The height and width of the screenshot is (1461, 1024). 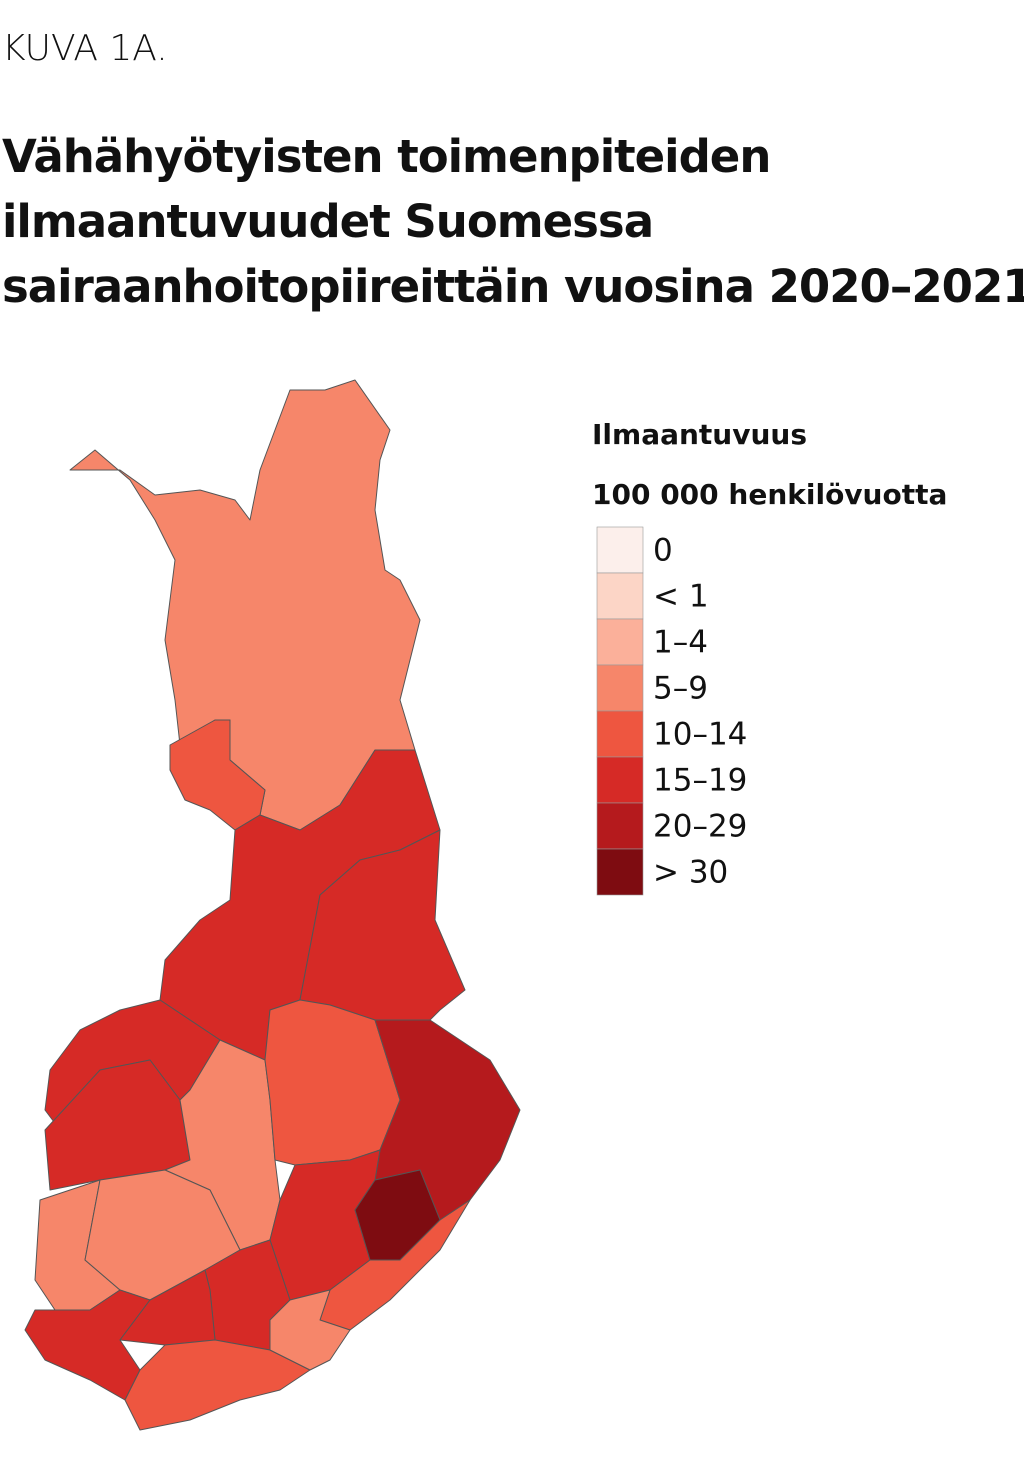 I want to click on legend-label: 15–19, so click(x=700, y=781).